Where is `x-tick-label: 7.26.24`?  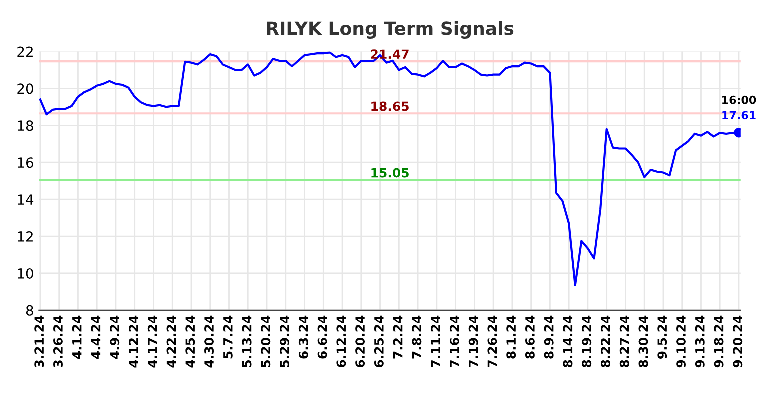
x-tick-label: 7.26.24 is located at coordinates (493, 342).